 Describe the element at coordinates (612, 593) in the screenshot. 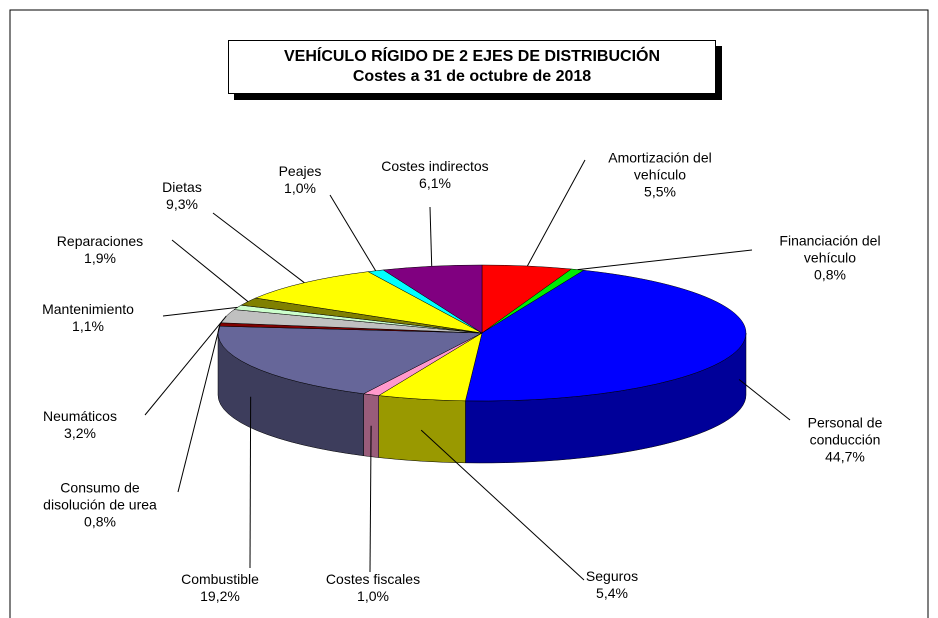

I see `value-label: 5,4%` at that location.